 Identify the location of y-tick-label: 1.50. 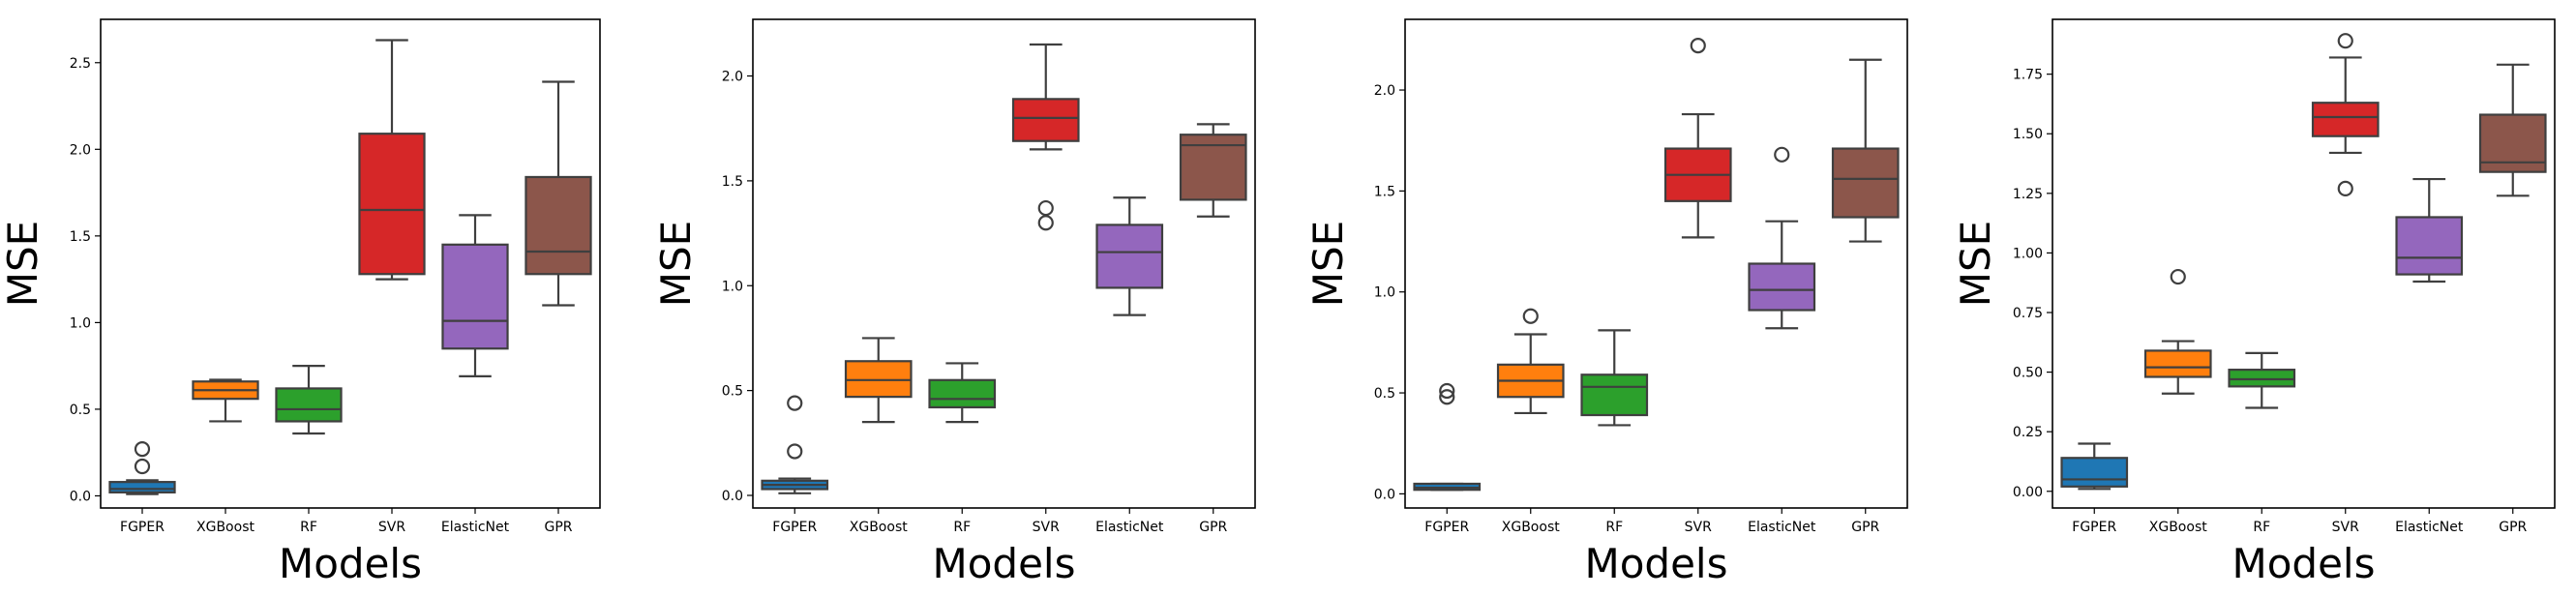
(2028, 134).